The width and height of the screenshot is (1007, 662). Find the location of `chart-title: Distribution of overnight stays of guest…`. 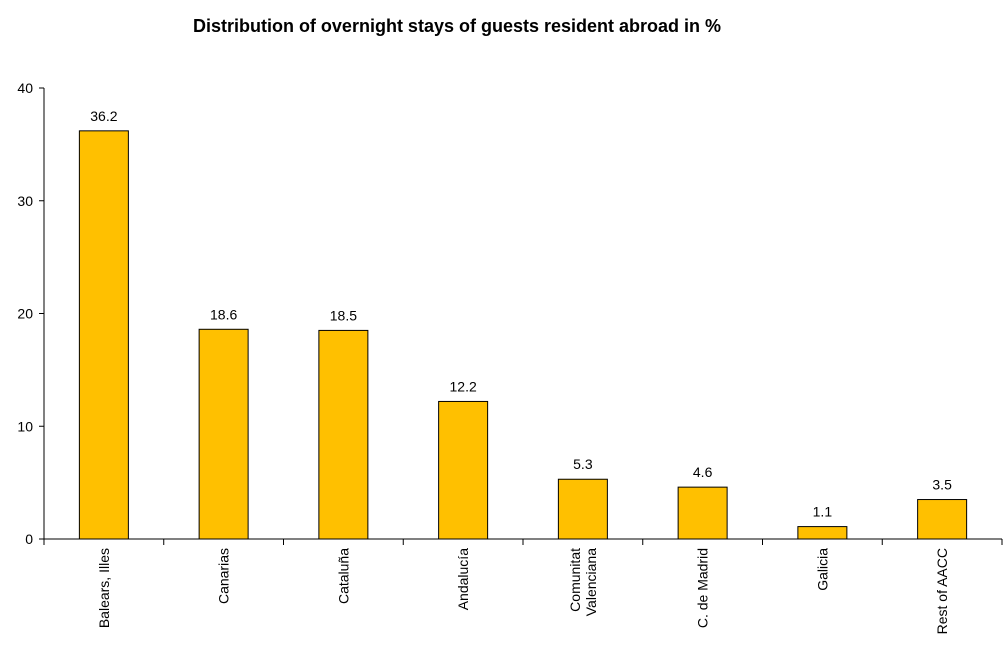

chart-title: Distribution of overnight stays of guest… is located at coordinates (457, 26).